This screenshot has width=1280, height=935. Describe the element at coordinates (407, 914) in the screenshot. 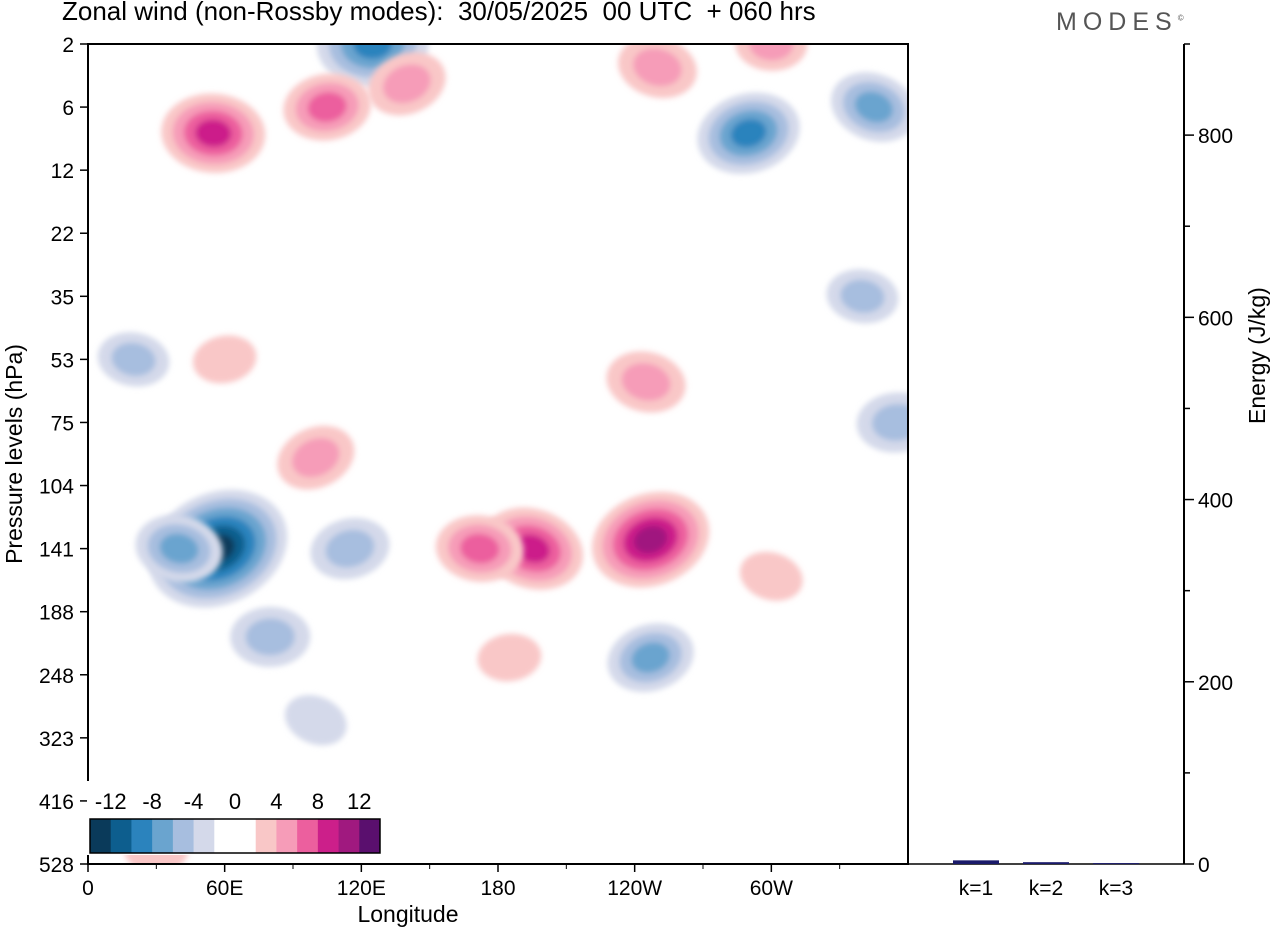

I see `x-axis-label: Longitude` at that location.